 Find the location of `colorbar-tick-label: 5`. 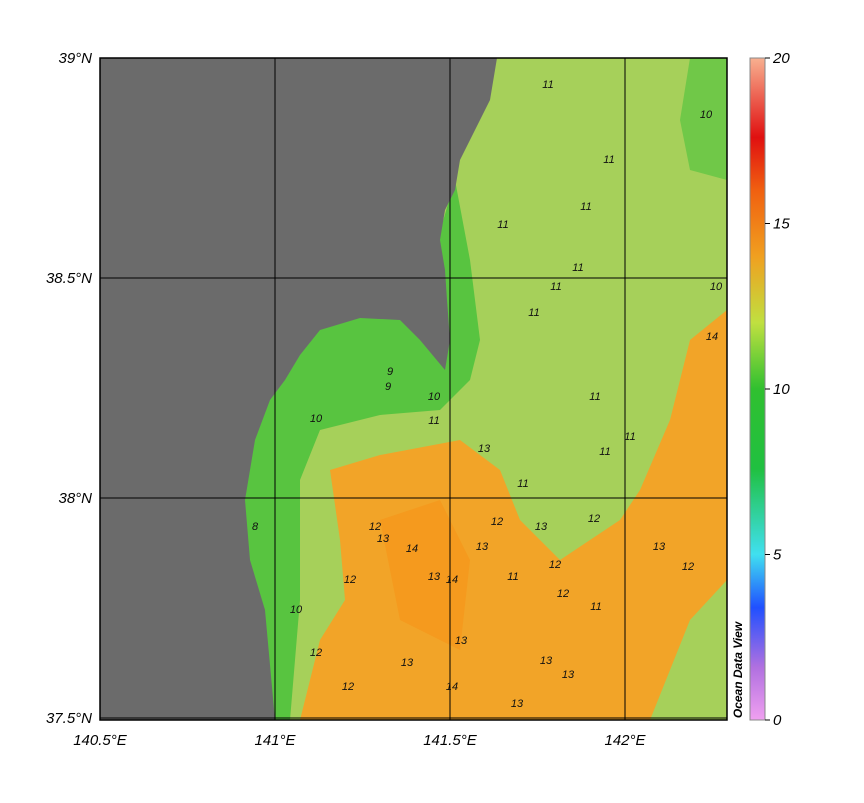

colorbar-tick-label: 5 is located at coordinates (777, 555).